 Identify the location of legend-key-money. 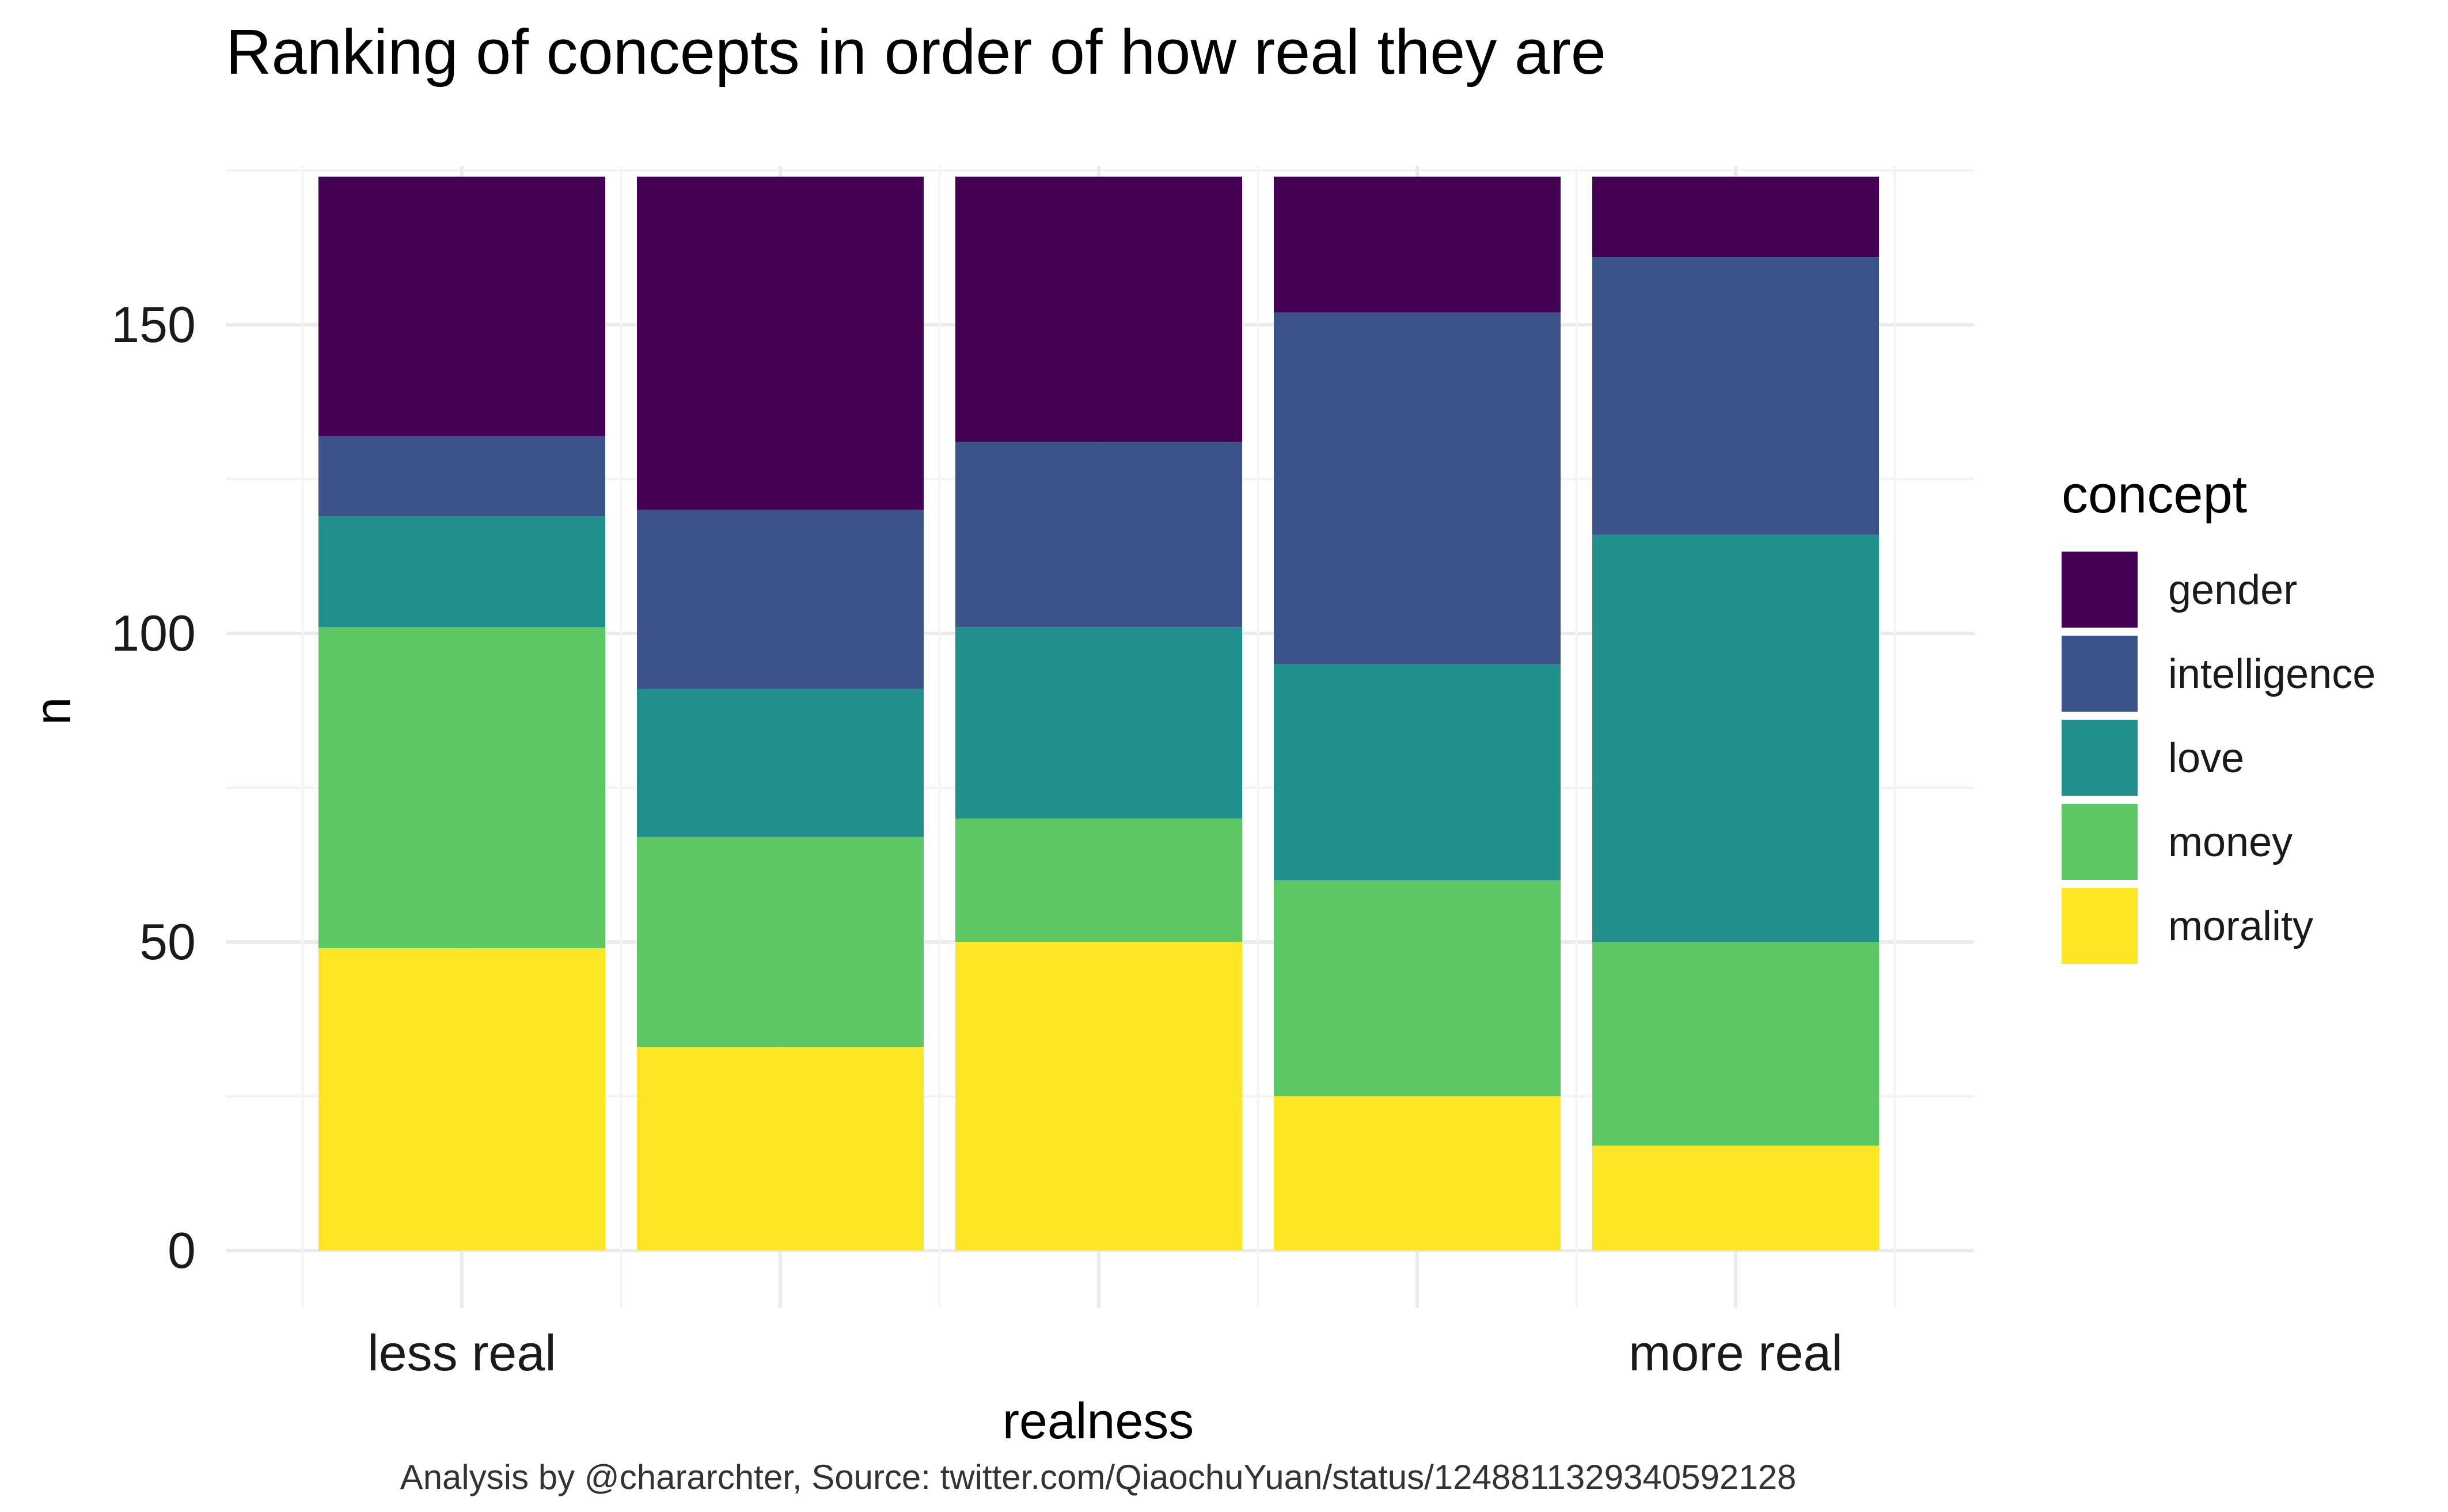
(2100, 842).